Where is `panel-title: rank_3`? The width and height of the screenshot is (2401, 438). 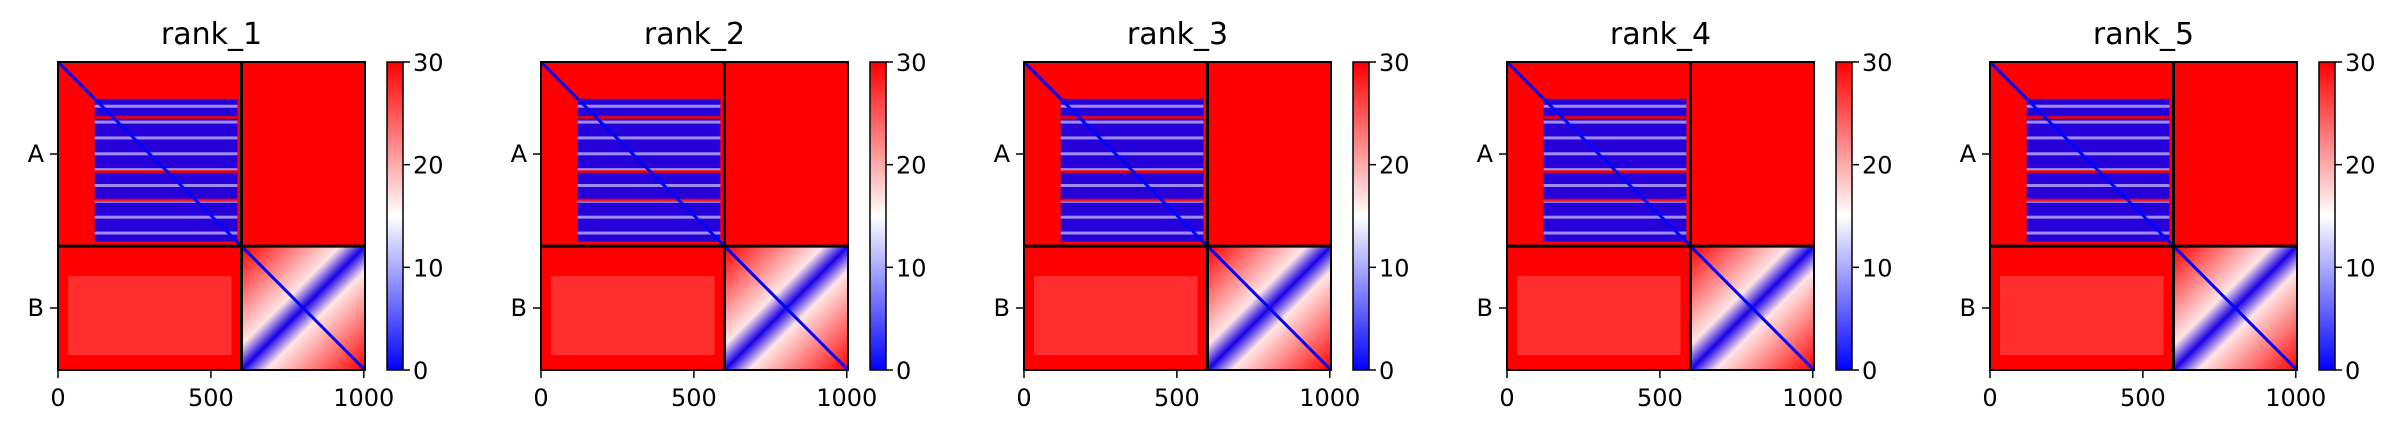 panel-title: rank_3 is located at coordinates (1177, 34).